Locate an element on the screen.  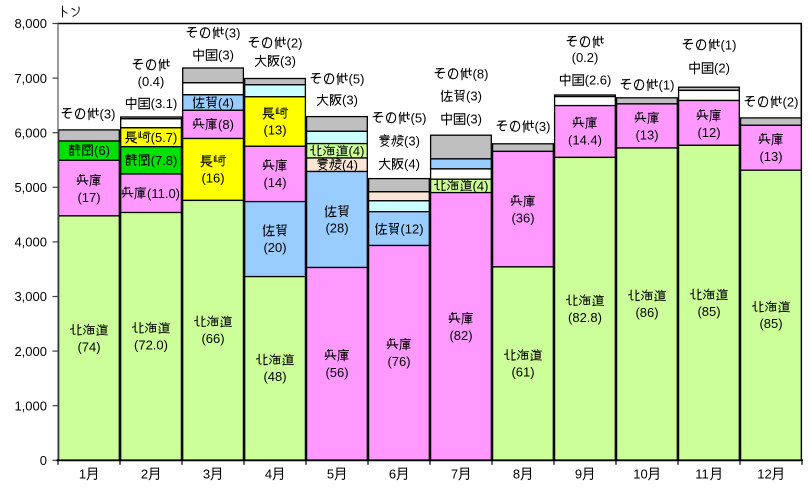
svg-text: 12 is located at coordinates (764, 474).